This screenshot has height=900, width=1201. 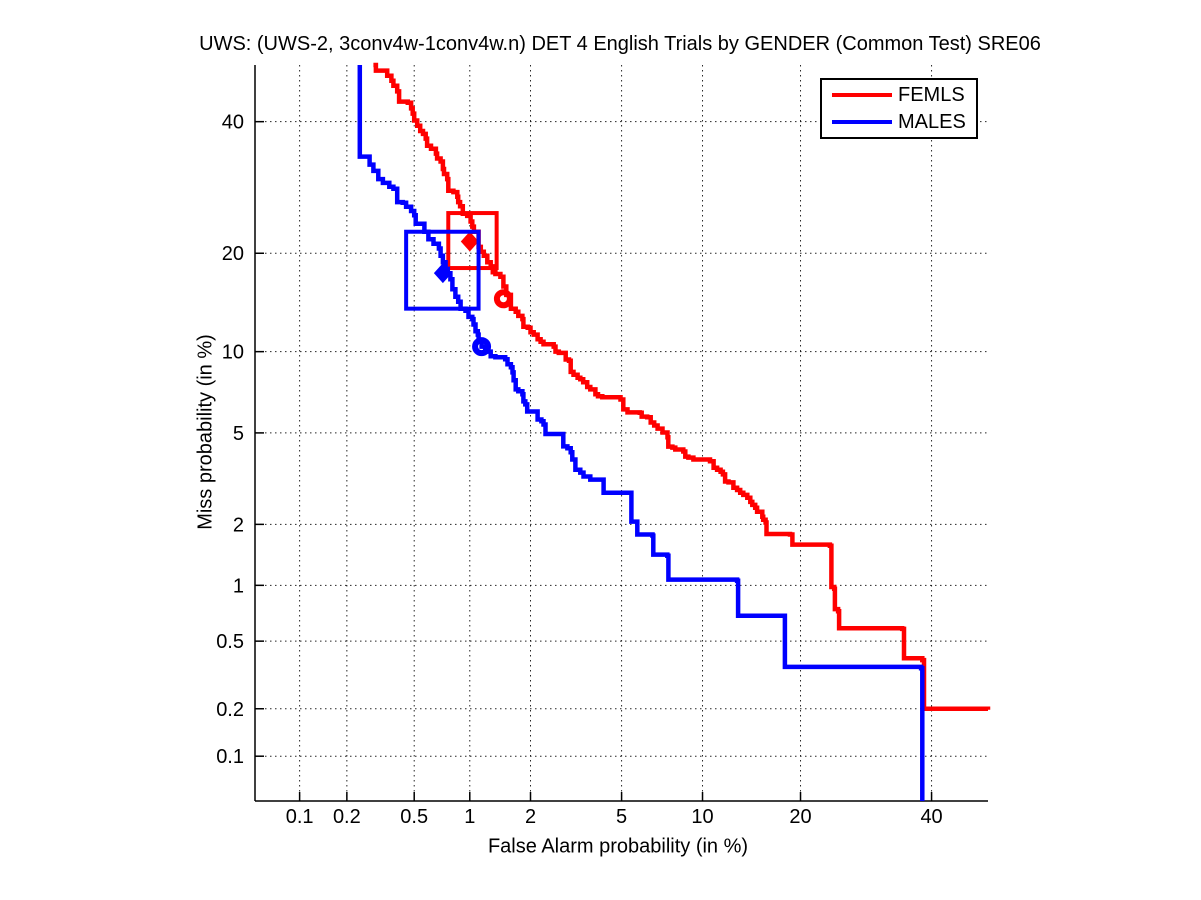 I want to click on legend: FEMLS MALES, so click(x=899, y=108).